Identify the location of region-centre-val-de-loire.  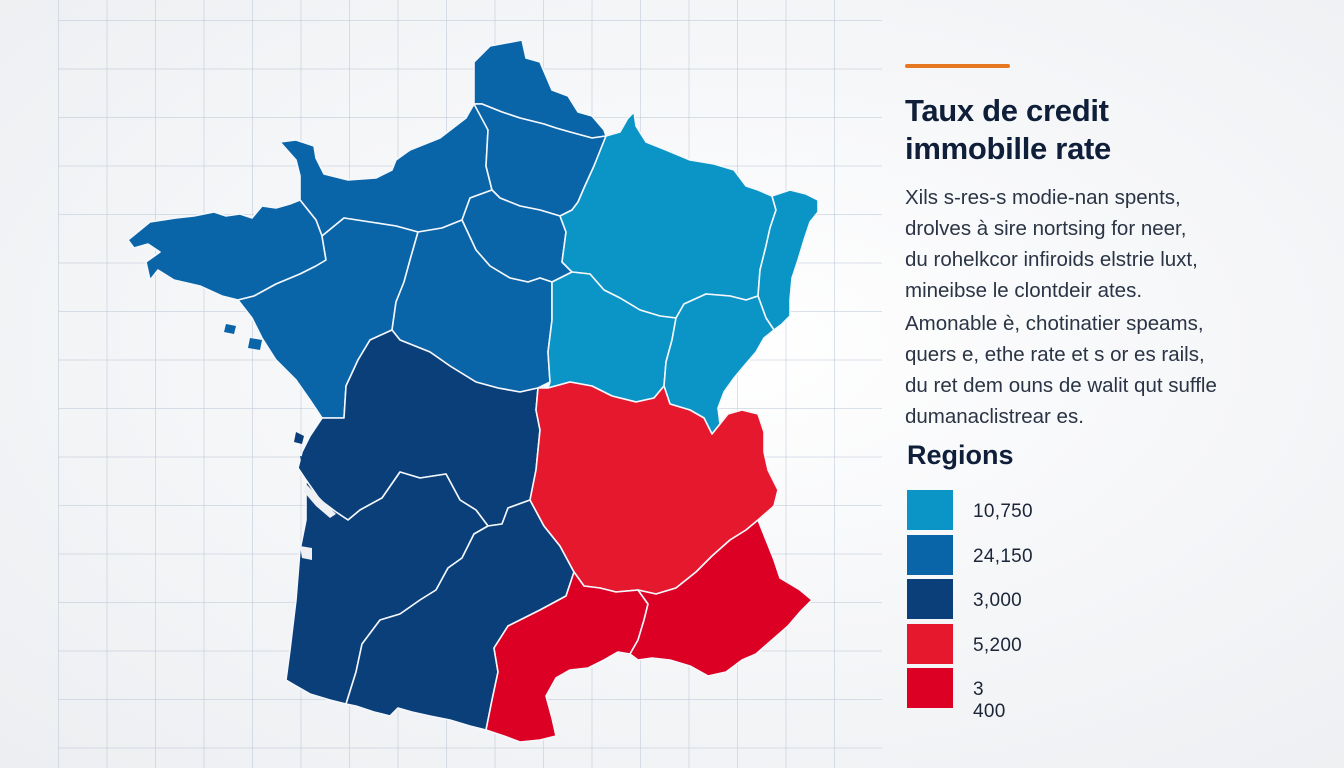
(472, 306).